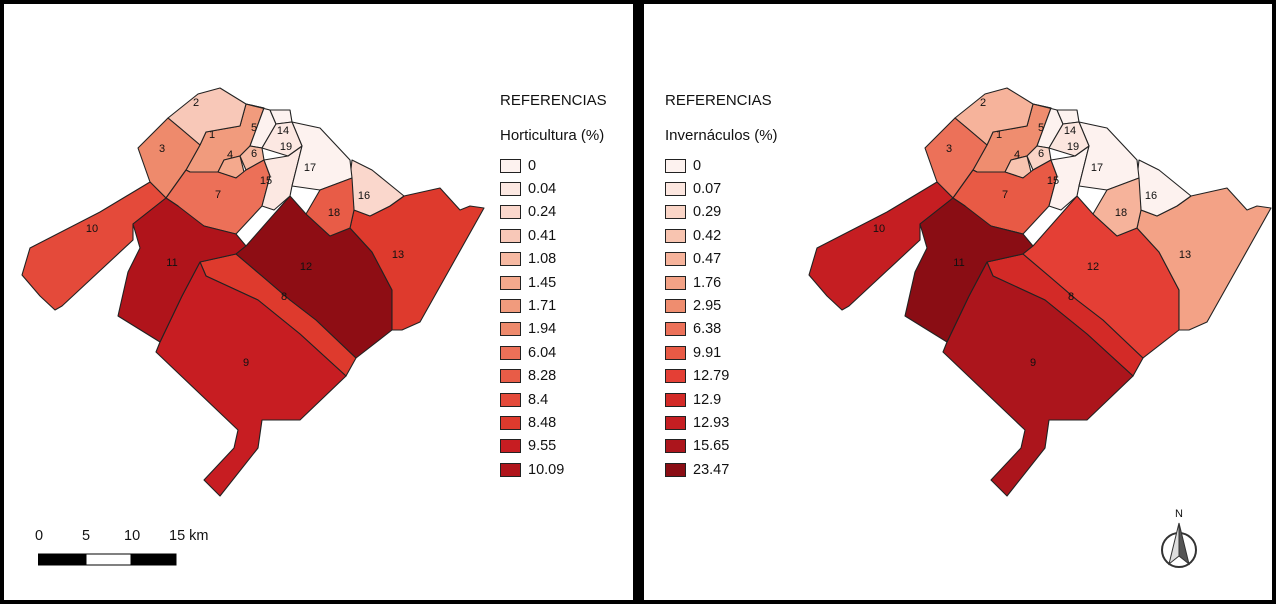  Describe the element at coordinates (1093, 267) in the screenshot. I see `right-district-label-12: 12` at that location.